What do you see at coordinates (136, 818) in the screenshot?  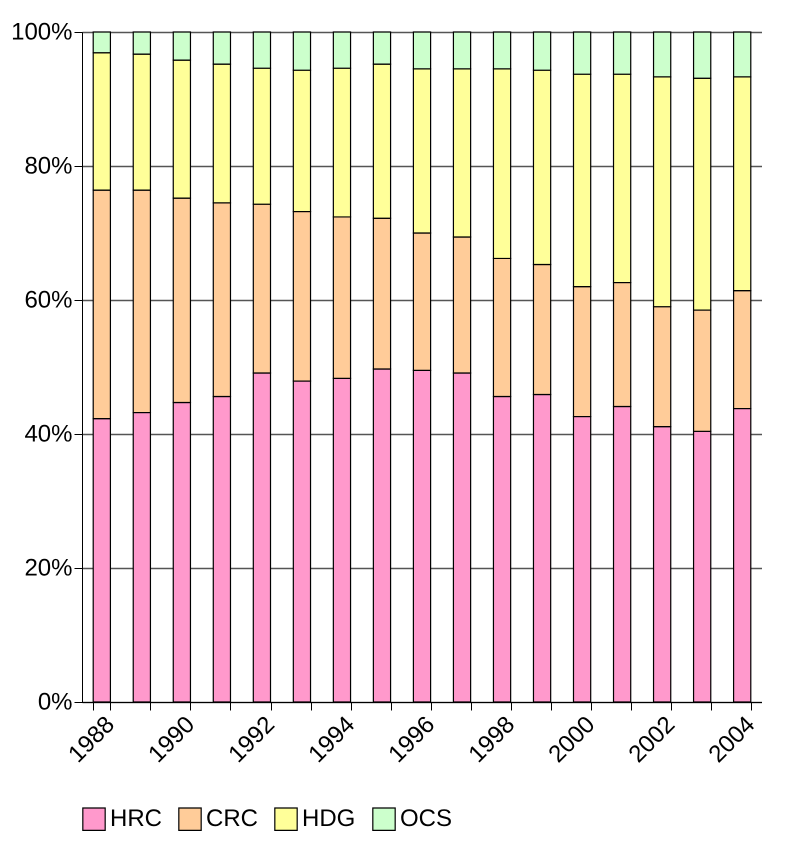 I see `legend-label: HRC` at bounding box center [136, 818].